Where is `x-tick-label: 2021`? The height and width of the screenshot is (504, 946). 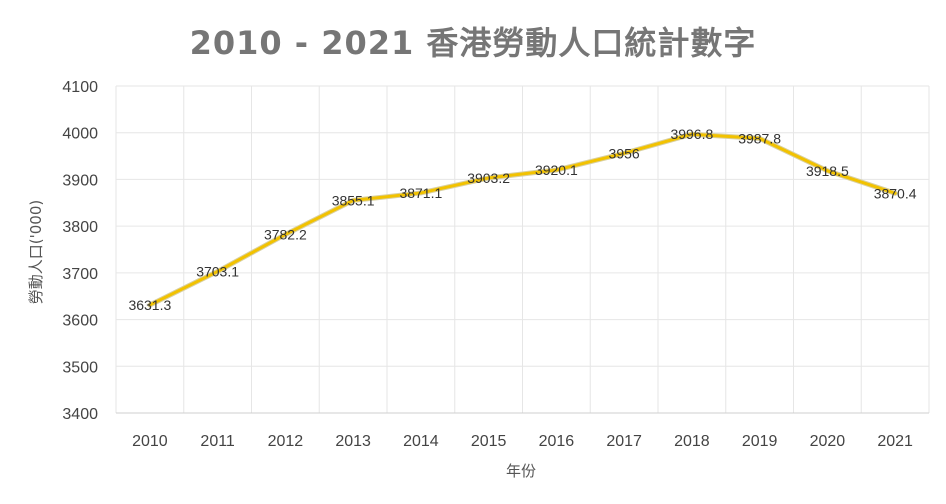
x-tick-label: 2021 is located at coordinates (895, 441).